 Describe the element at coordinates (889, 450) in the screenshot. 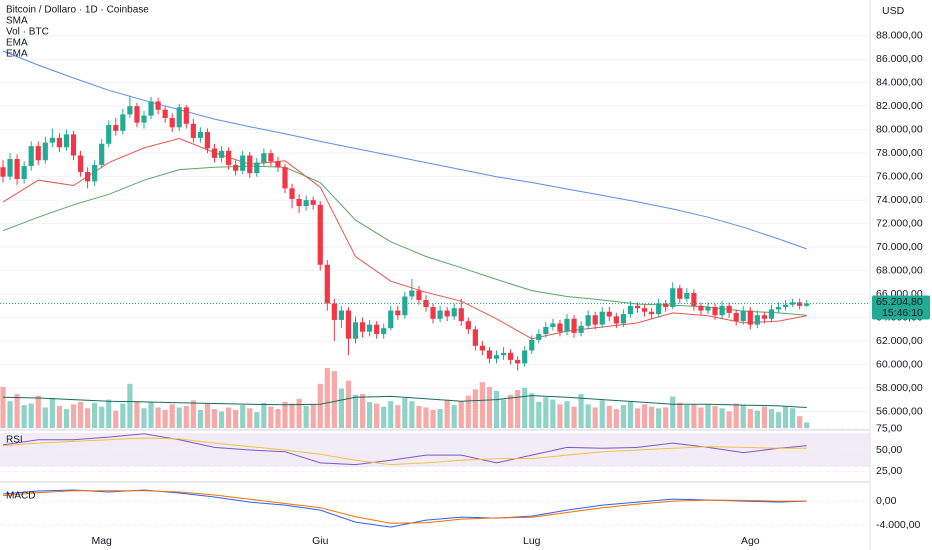

I see `y-tick-label: 50,00` at that location.